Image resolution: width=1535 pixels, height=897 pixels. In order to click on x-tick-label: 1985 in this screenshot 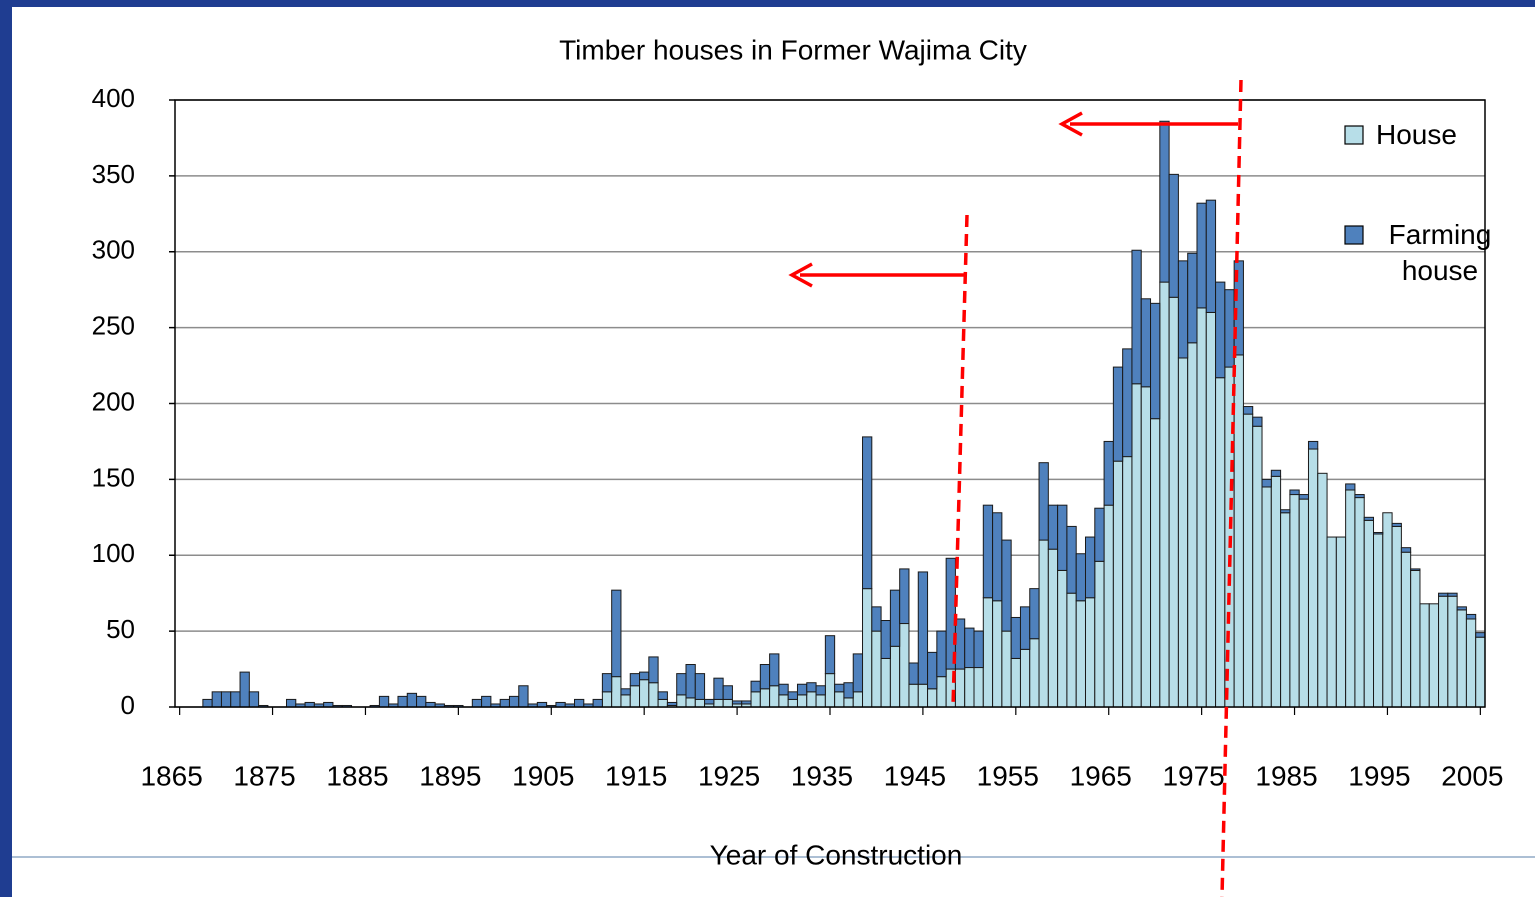, I will do `click(1286, 775)`.